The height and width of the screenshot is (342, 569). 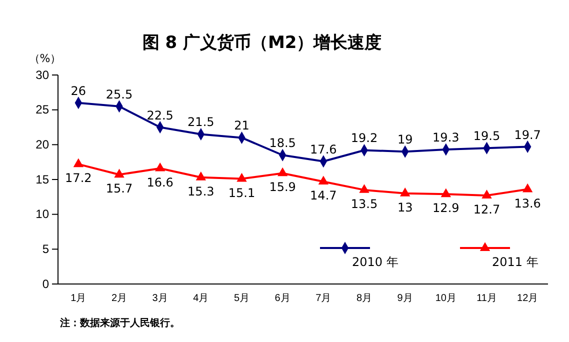 I want to click on x-tick-label: 9月, so click(x=405, y=298).